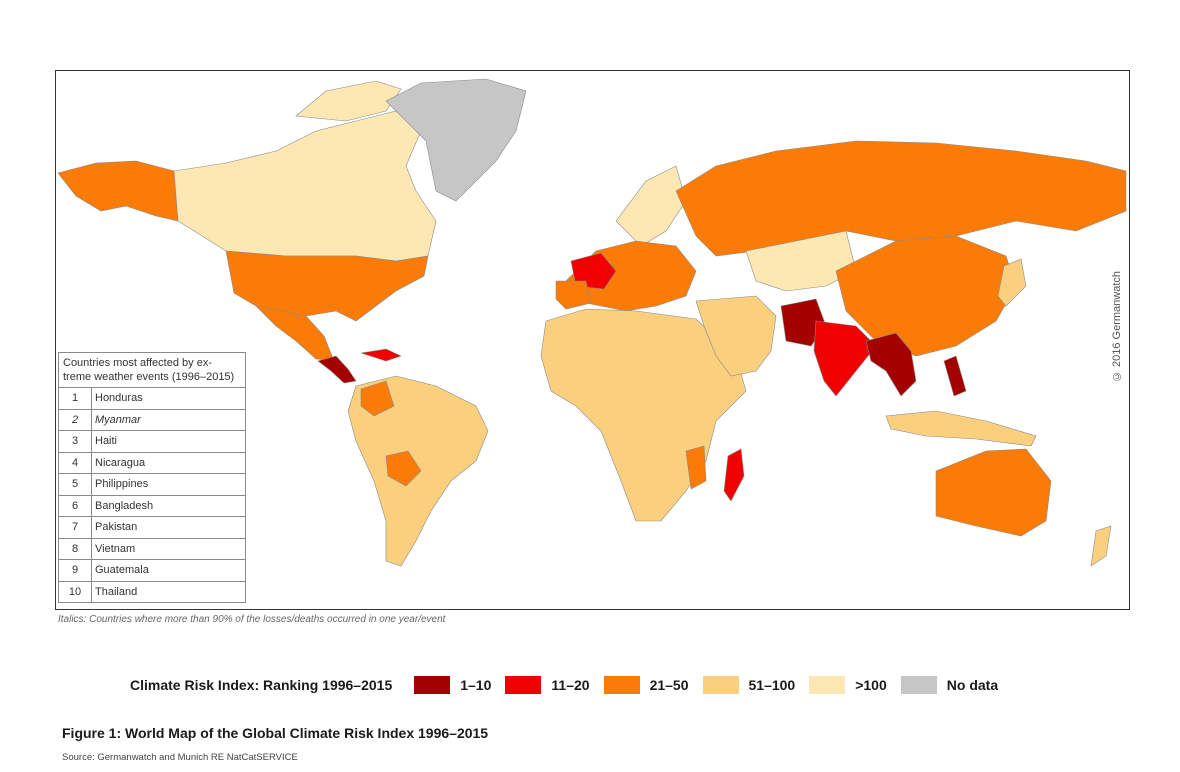 This screenshot has width=1180, height=772. What do you see at coordinates (152, 463) in the screenshot?
I see `table-row: 4 Nicaragua` at bounding box center [152, 463].